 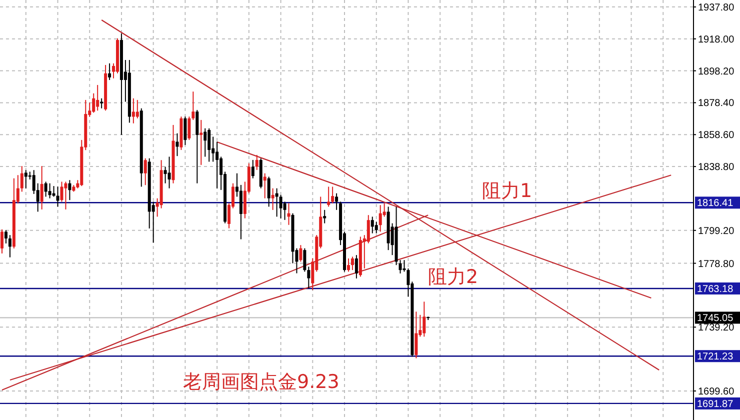 I want to click on ref-line-label: 1816.41, so click(x=715, y=204).